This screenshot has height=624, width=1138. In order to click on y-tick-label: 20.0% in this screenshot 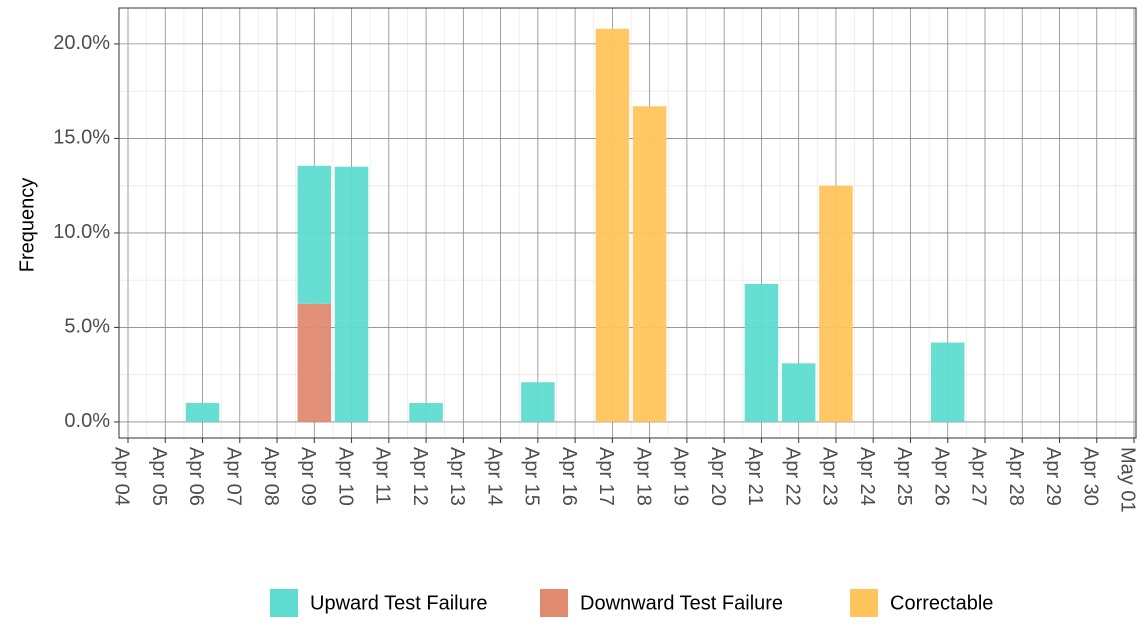, I will do `click(81, 43)`.